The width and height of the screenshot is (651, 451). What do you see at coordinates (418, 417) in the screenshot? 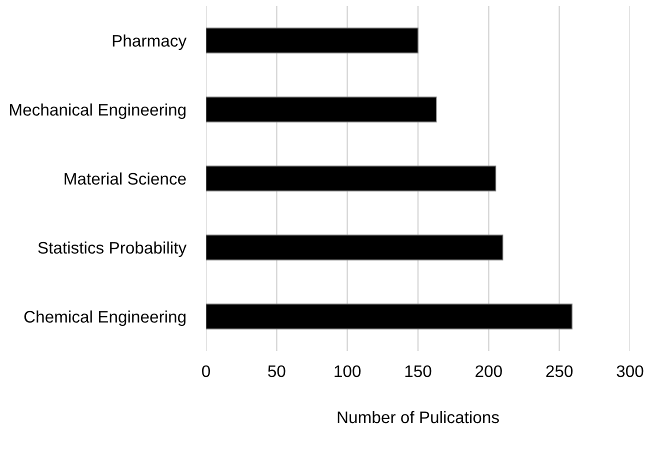
I see `x-axis-title: Number of Pulications` at bounding box center [418, 417].